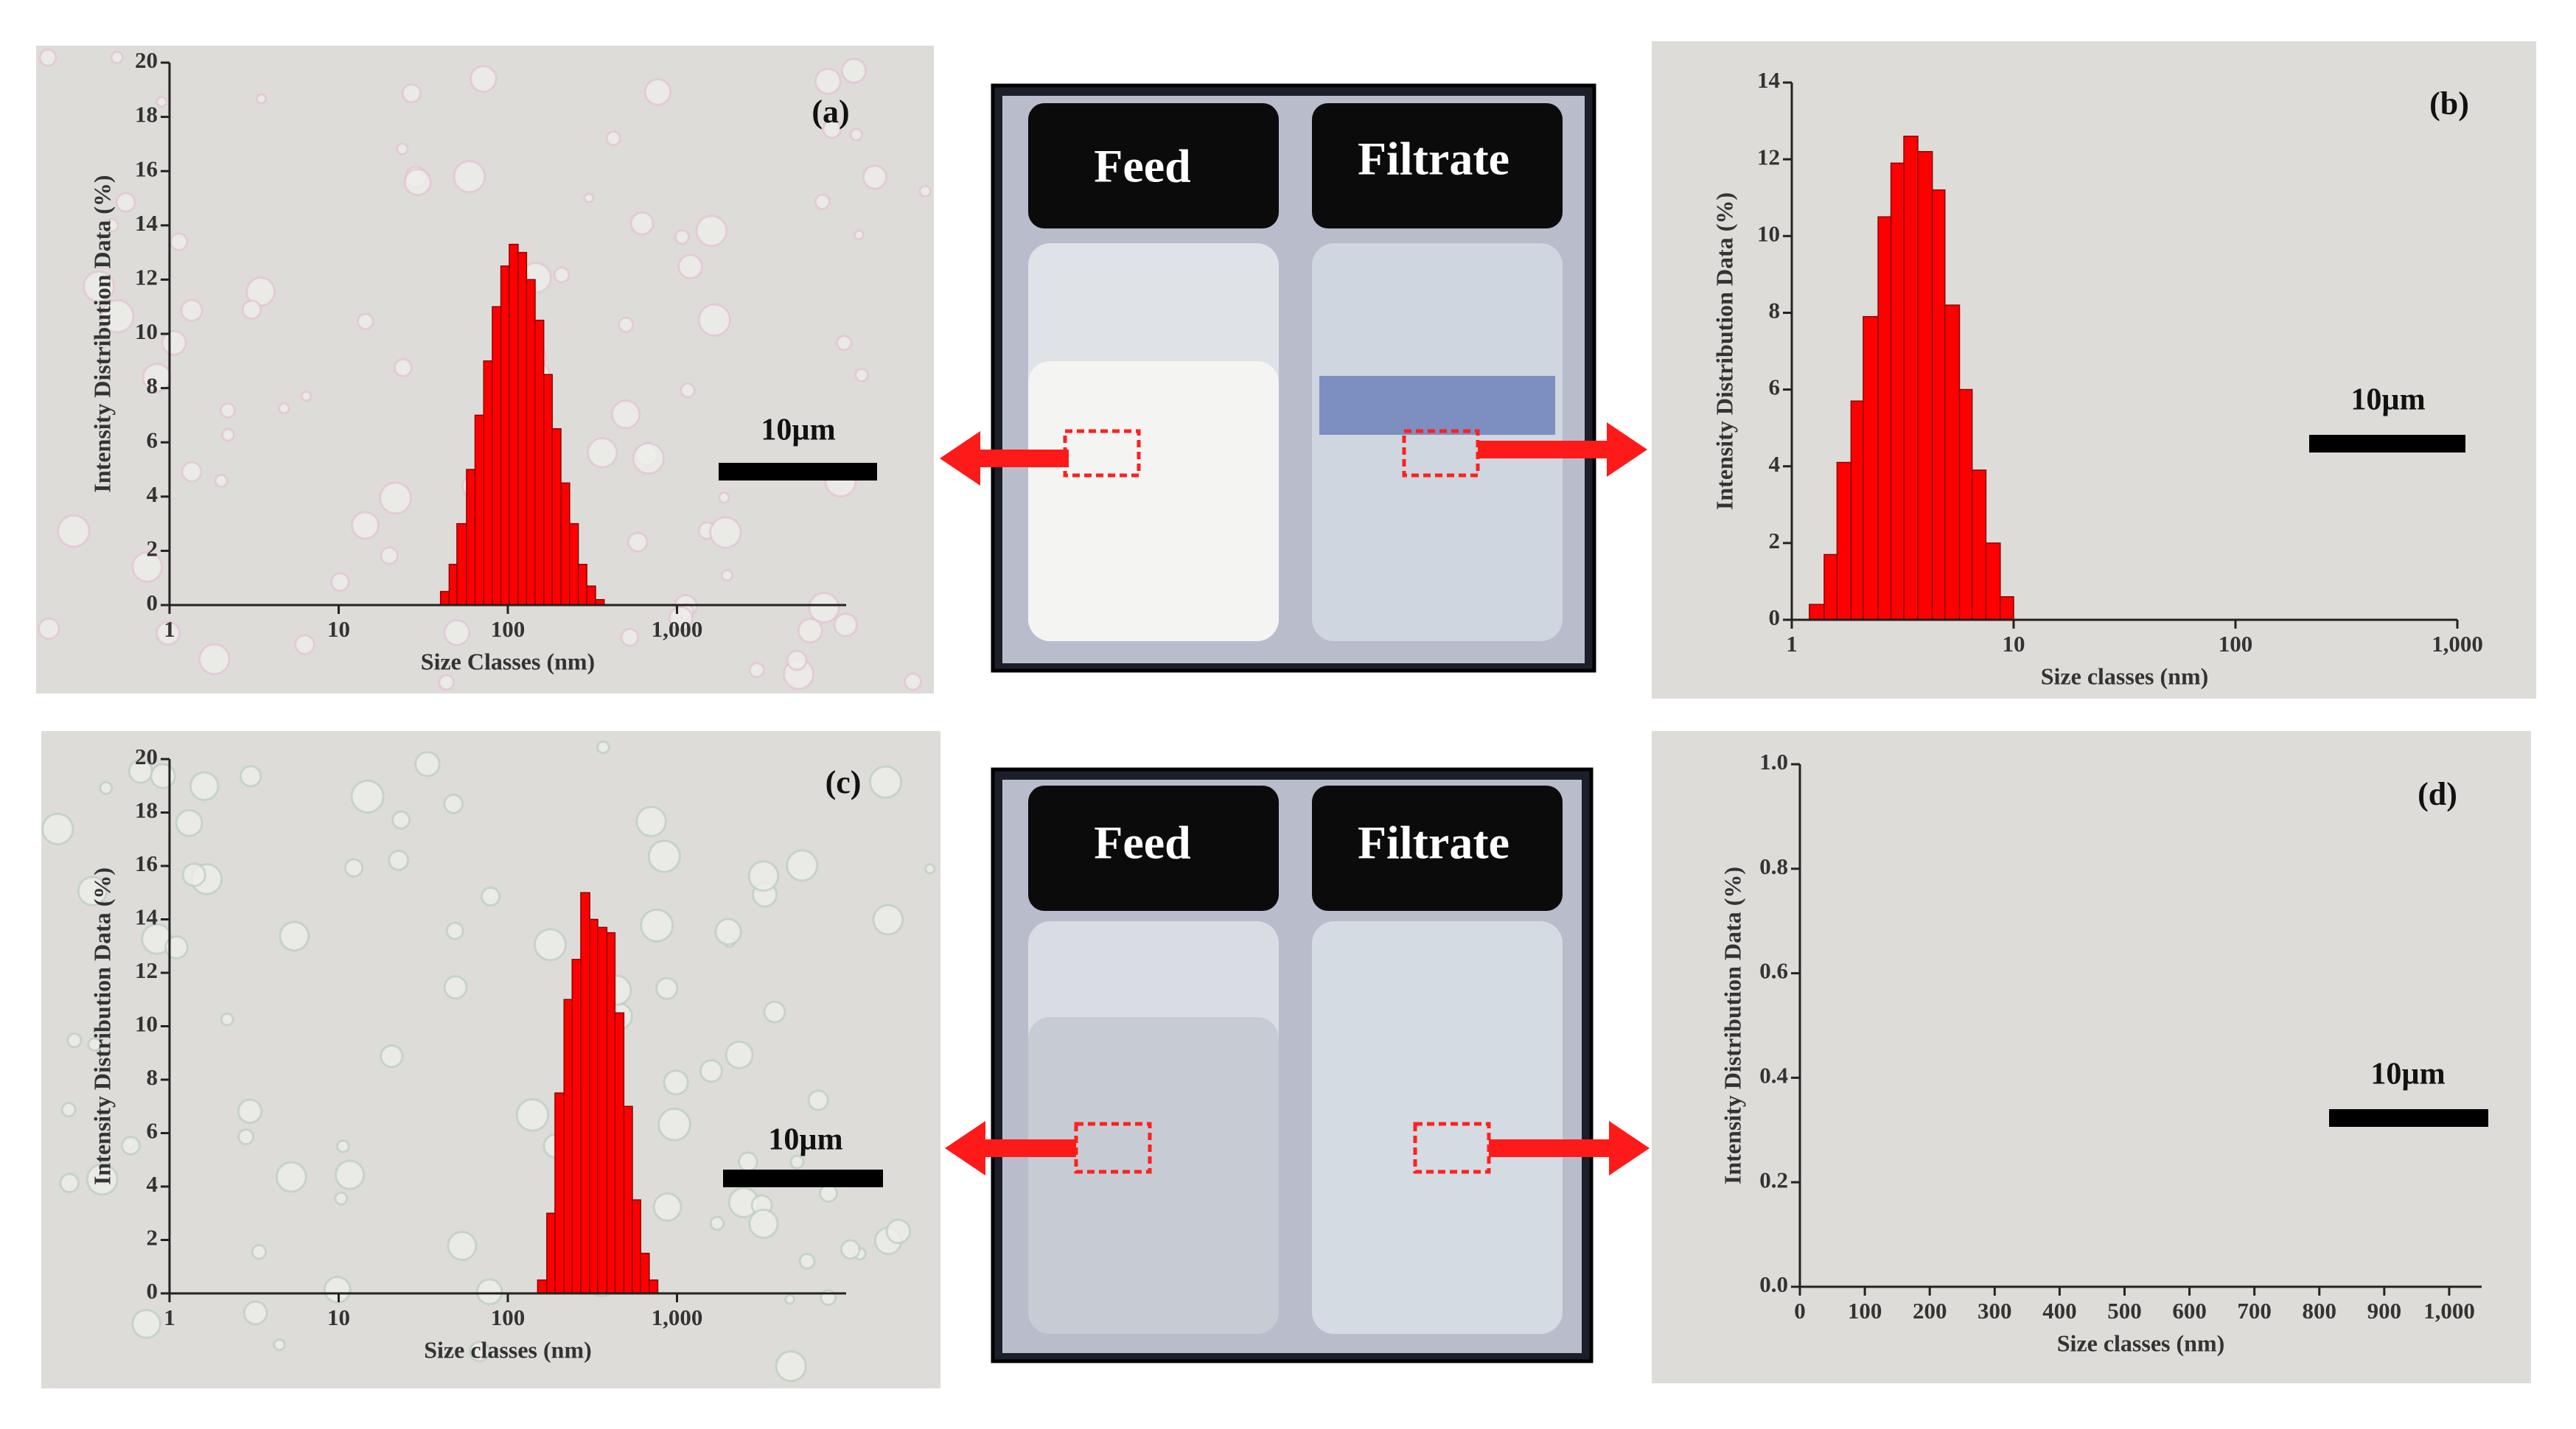  Describe the element at coordinates (1433, 843) in the screenshot. I see `vial-label: Filtrate` at that location.